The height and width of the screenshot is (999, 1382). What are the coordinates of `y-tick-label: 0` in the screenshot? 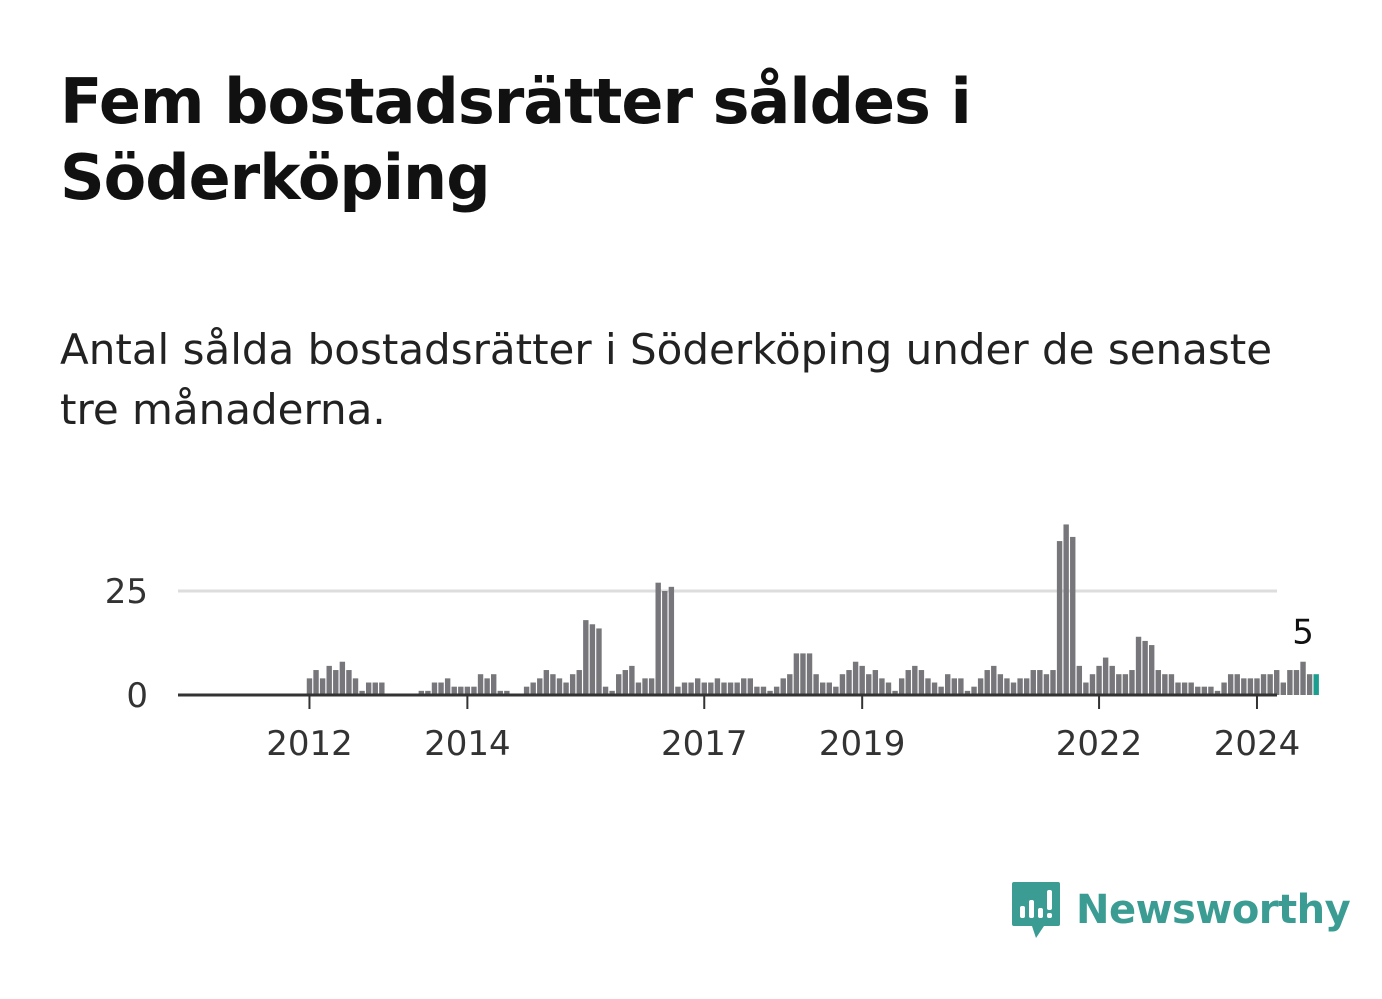 It's located at (137, 696).